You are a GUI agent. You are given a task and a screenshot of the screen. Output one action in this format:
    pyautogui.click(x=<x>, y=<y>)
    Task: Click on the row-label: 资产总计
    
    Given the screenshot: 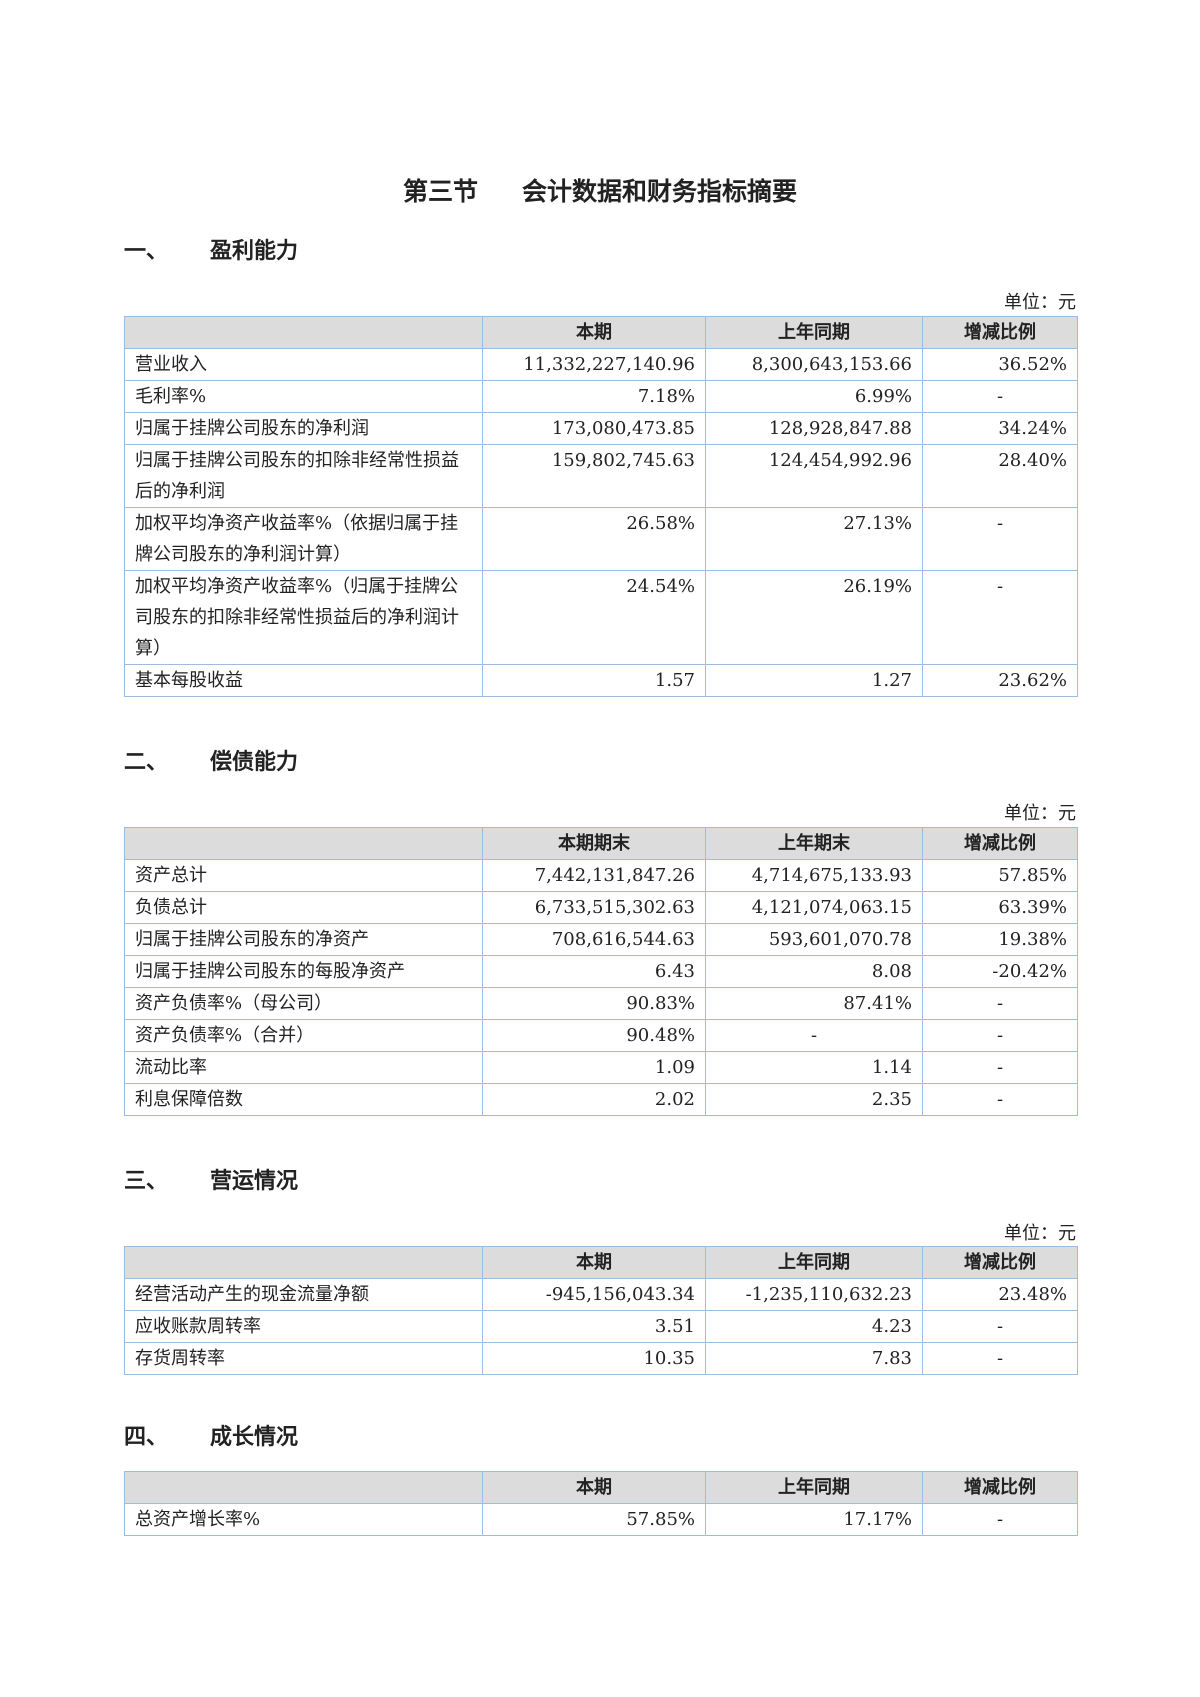 What is the action you would take?
    pyautogui.click(x=303, y=875)
    